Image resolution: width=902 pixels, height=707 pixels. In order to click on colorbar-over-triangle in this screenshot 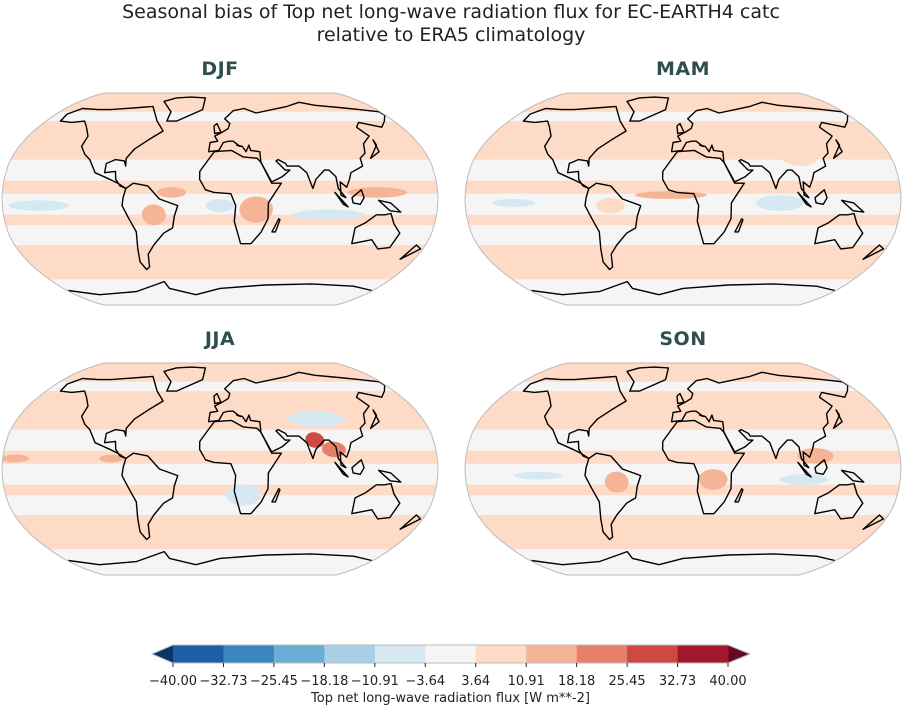, I will do `click(739, 654)`.